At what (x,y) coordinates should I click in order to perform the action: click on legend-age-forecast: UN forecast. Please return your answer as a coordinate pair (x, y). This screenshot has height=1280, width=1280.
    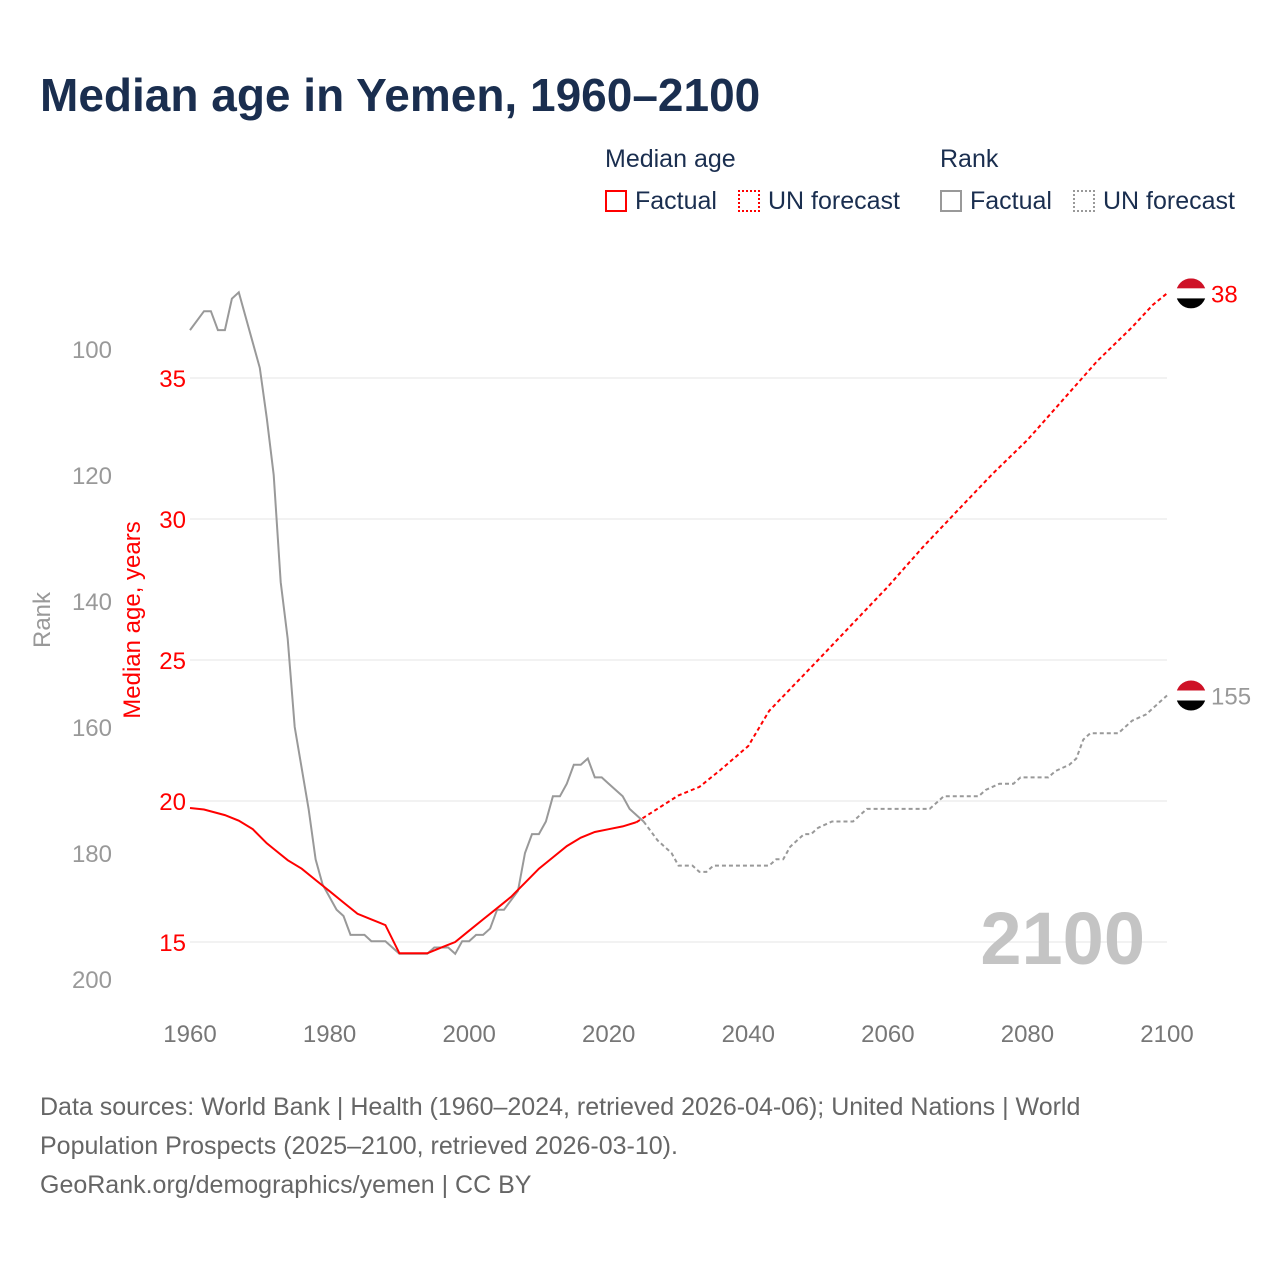
    Looking at the image, I should click on (819, 201).